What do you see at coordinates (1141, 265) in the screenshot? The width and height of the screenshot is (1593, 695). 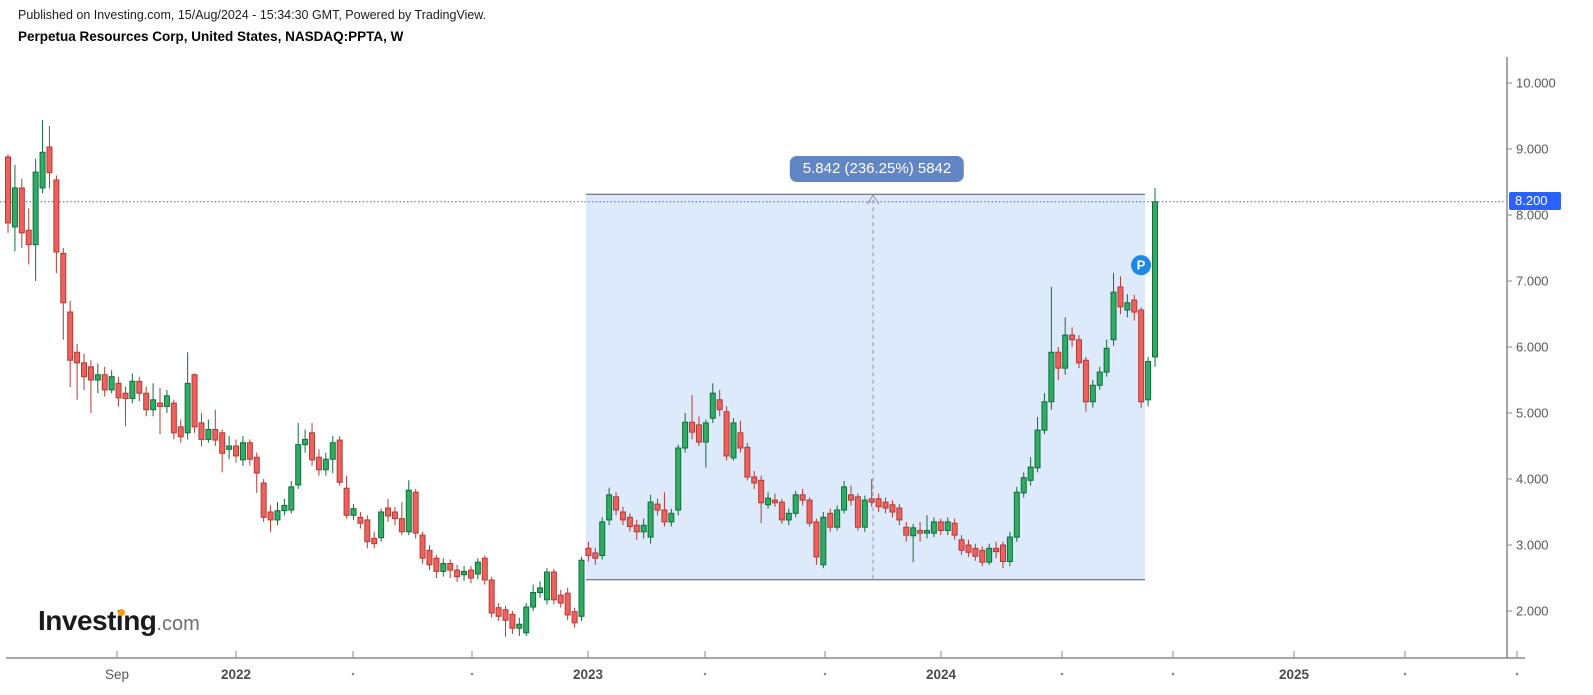 I see `p-marker-icon` at bounding box center [1141, 265].